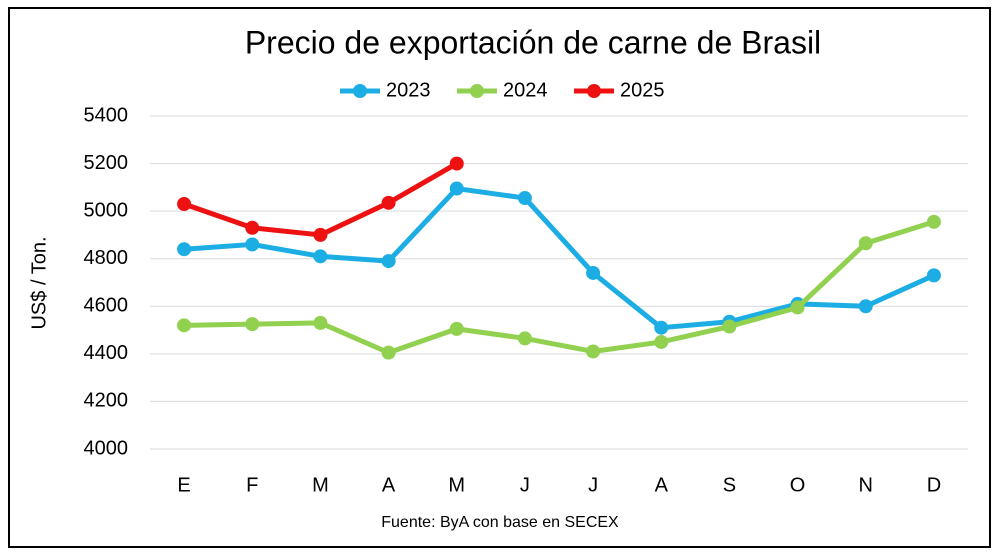 Image resolution: width=1000 pixels, height=556 pixels. Describe the element at coordinates (642, 90) in the screenshot. I see `legend-label: 2025` at that location.